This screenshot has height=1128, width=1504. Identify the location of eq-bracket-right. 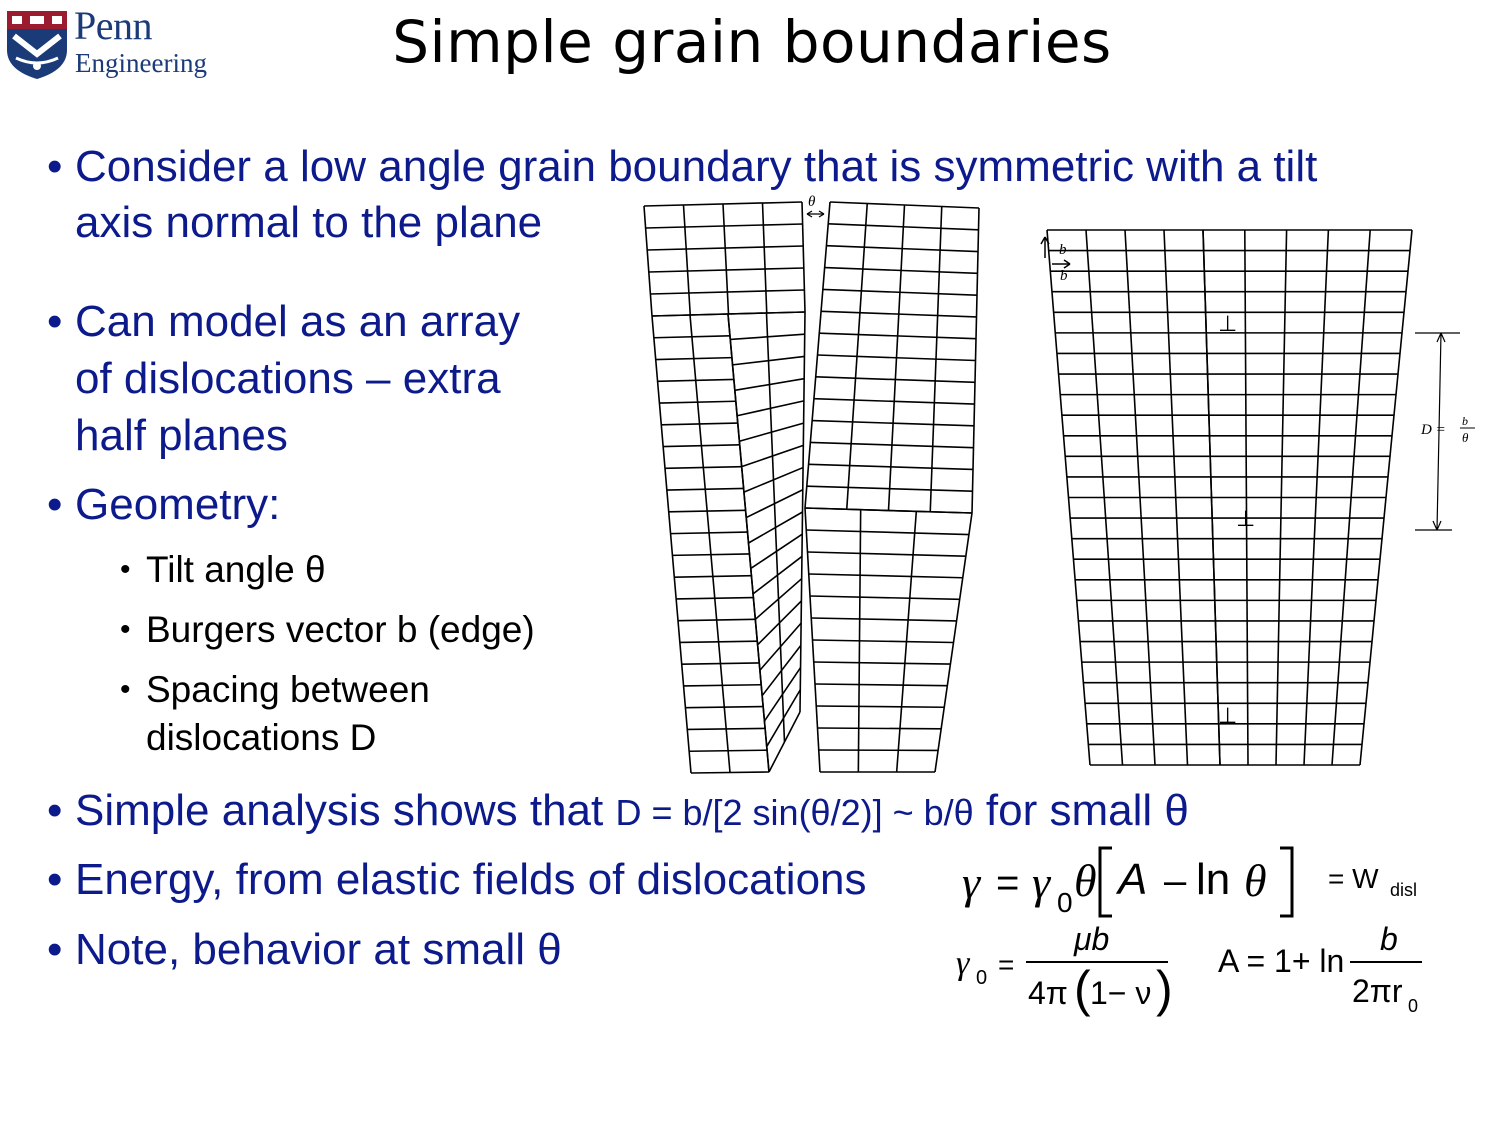
(1287, 882).